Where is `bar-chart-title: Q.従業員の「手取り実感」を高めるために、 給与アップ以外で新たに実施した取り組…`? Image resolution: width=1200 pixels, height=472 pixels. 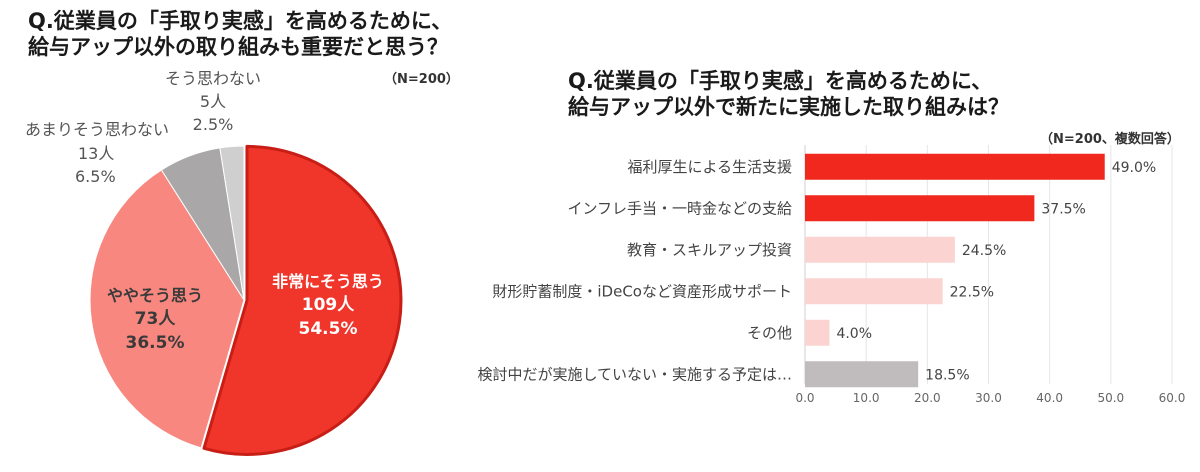
bar-chart-title: Q.従業員の「手取り実感」を高めるために、 給与アップ以外で新たに実施した取り組… is located at coordinates (803, 94).